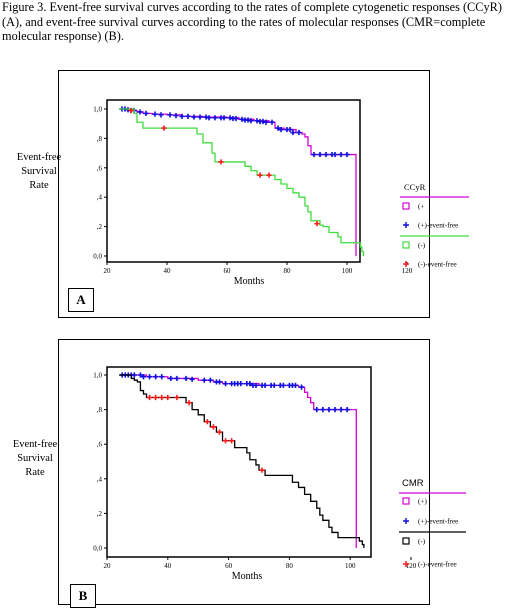 This screenshot has width=520, height=613. I want to click on chart-b-series-pos-line, so click(238, 461).